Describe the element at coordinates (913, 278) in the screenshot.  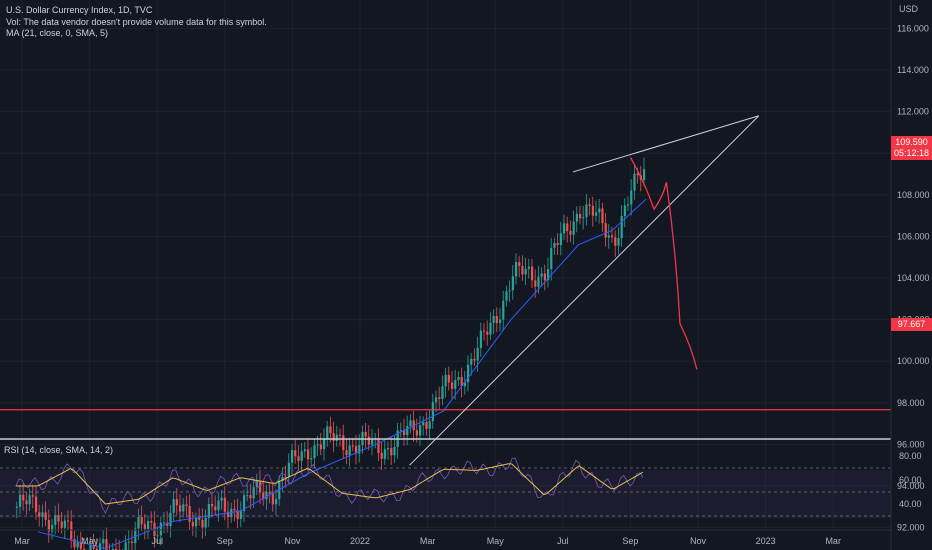
I see `price-tick-label: 104.000` at that location.